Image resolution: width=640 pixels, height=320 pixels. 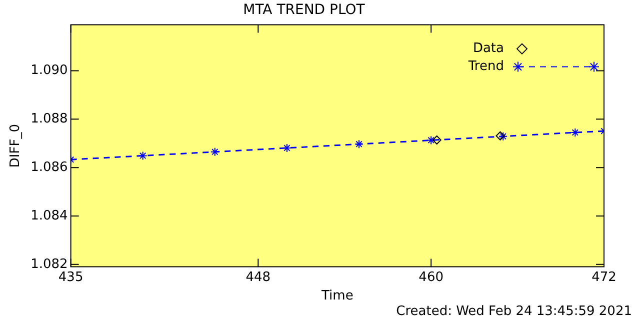 I want to click on x-tick-label: 448, so click(x=258, y=277).